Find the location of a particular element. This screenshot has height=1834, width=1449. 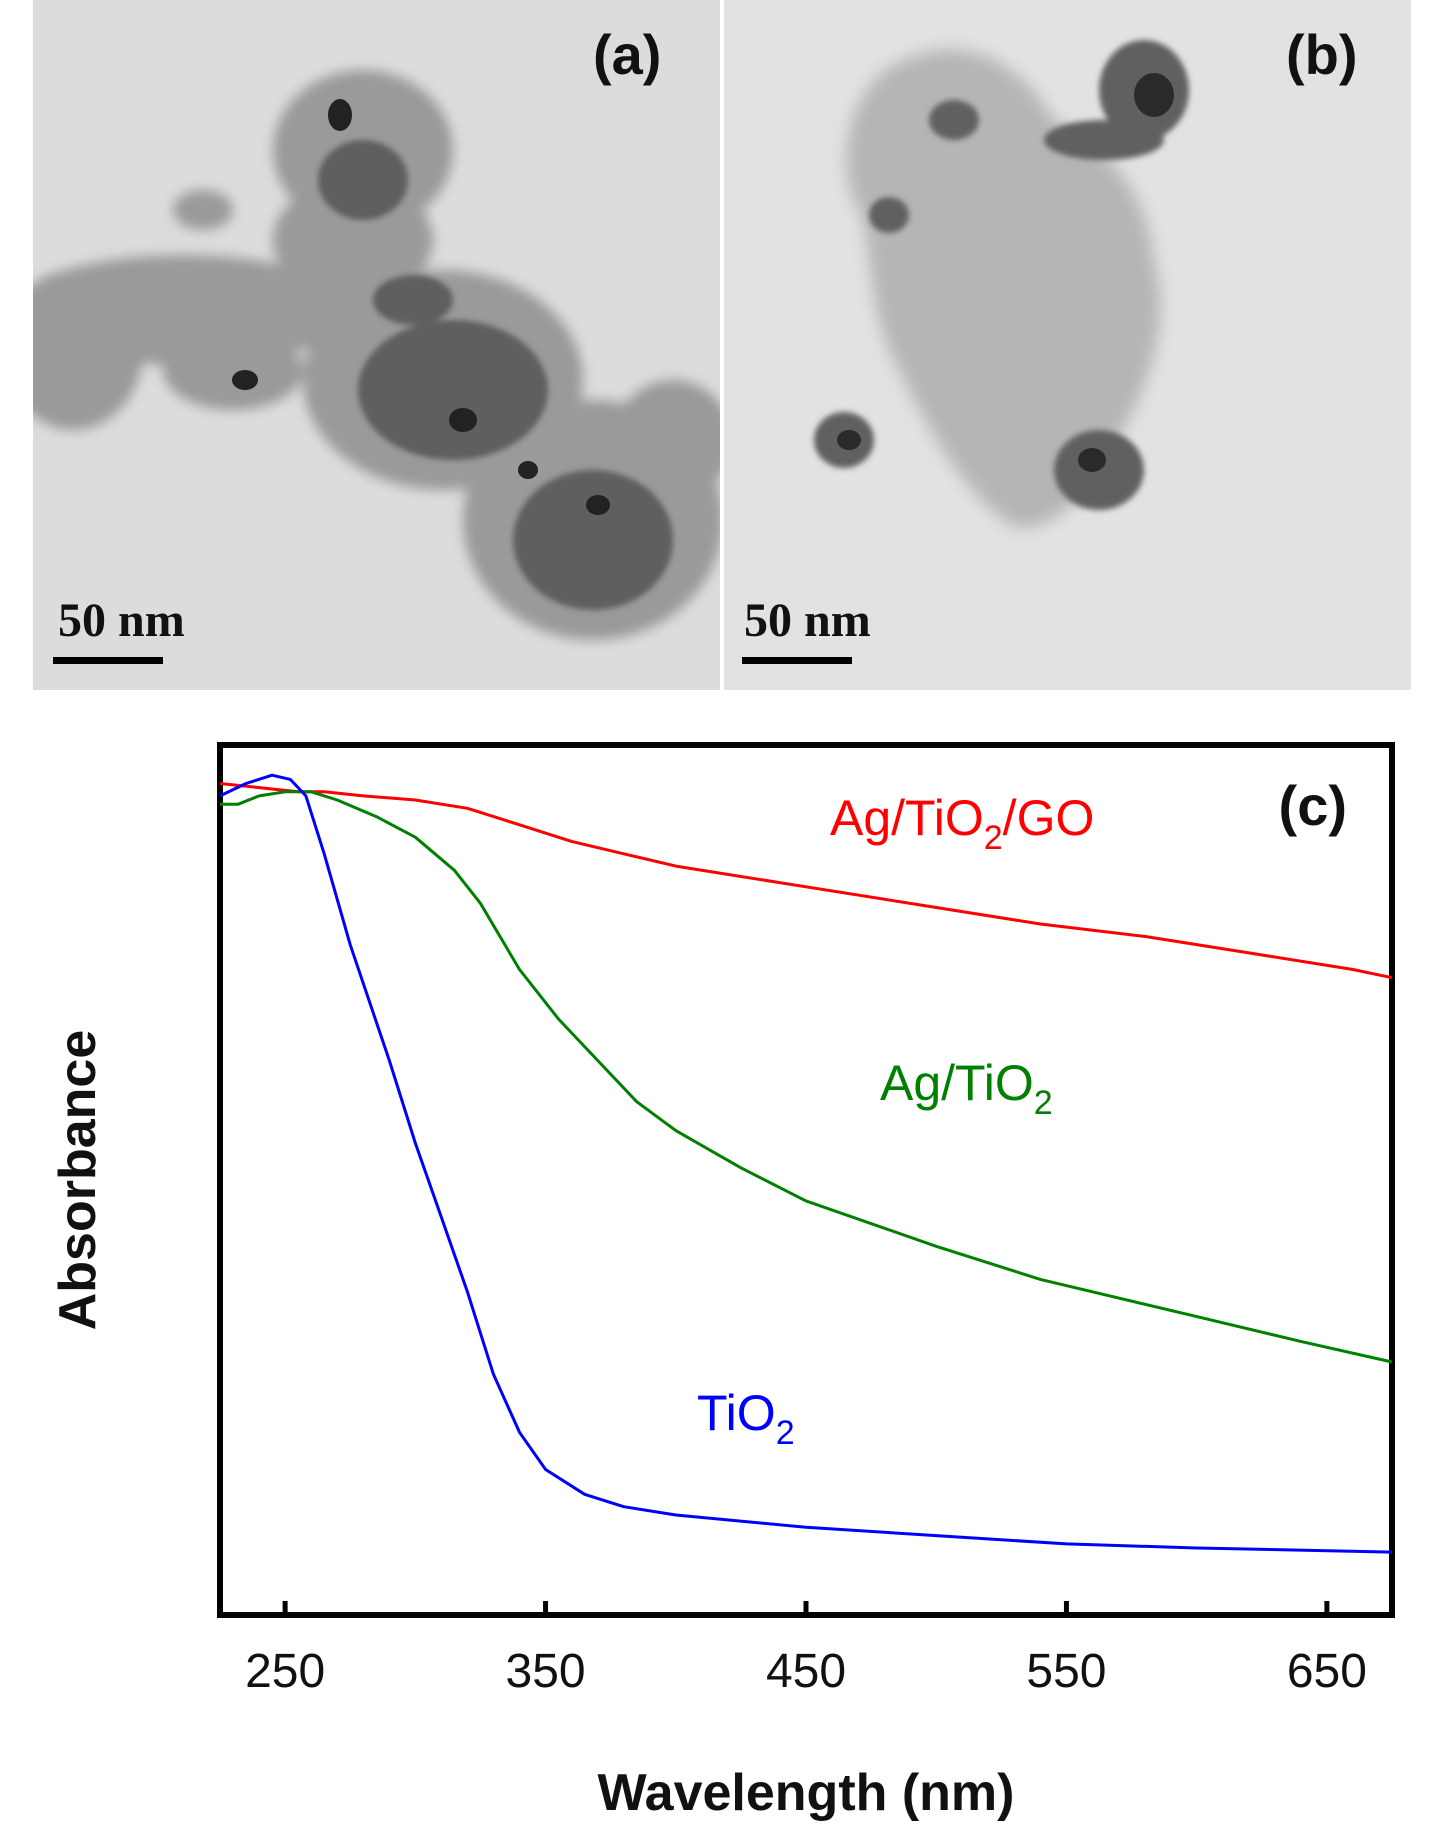

scalebar-label-b: 50 nm is located at coordinates (807, 620).